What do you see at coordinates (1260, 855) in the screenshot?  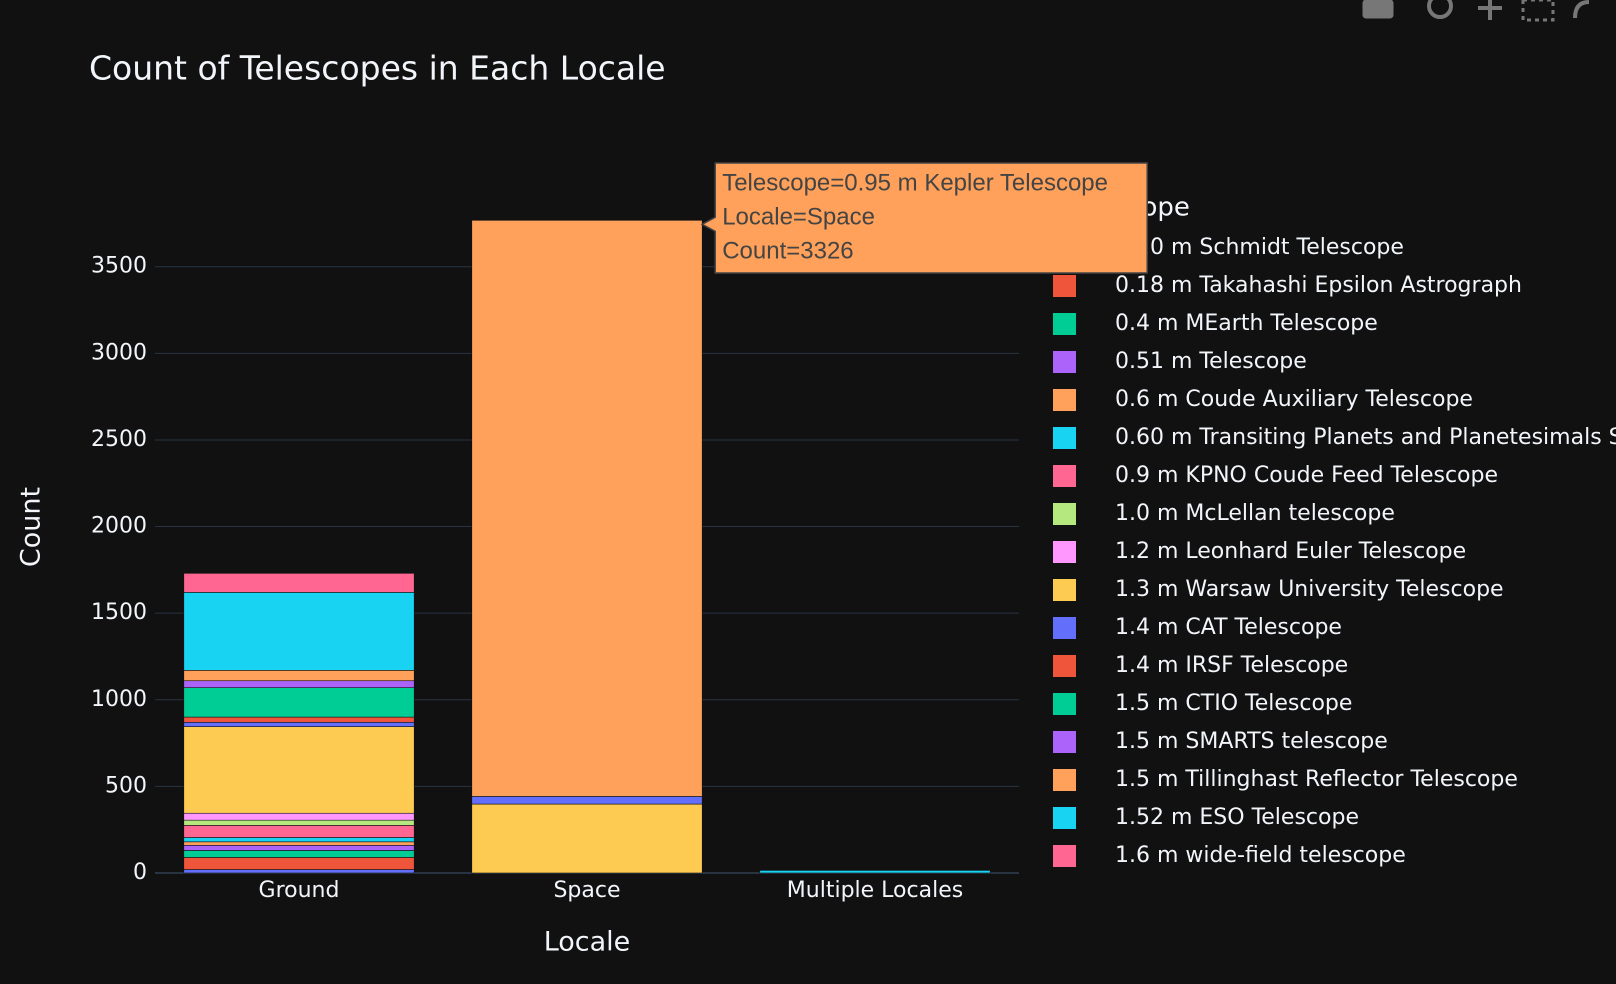 I see `legend-label: 1.6 m wide-field telescope` at bounding box center [1260, 855].